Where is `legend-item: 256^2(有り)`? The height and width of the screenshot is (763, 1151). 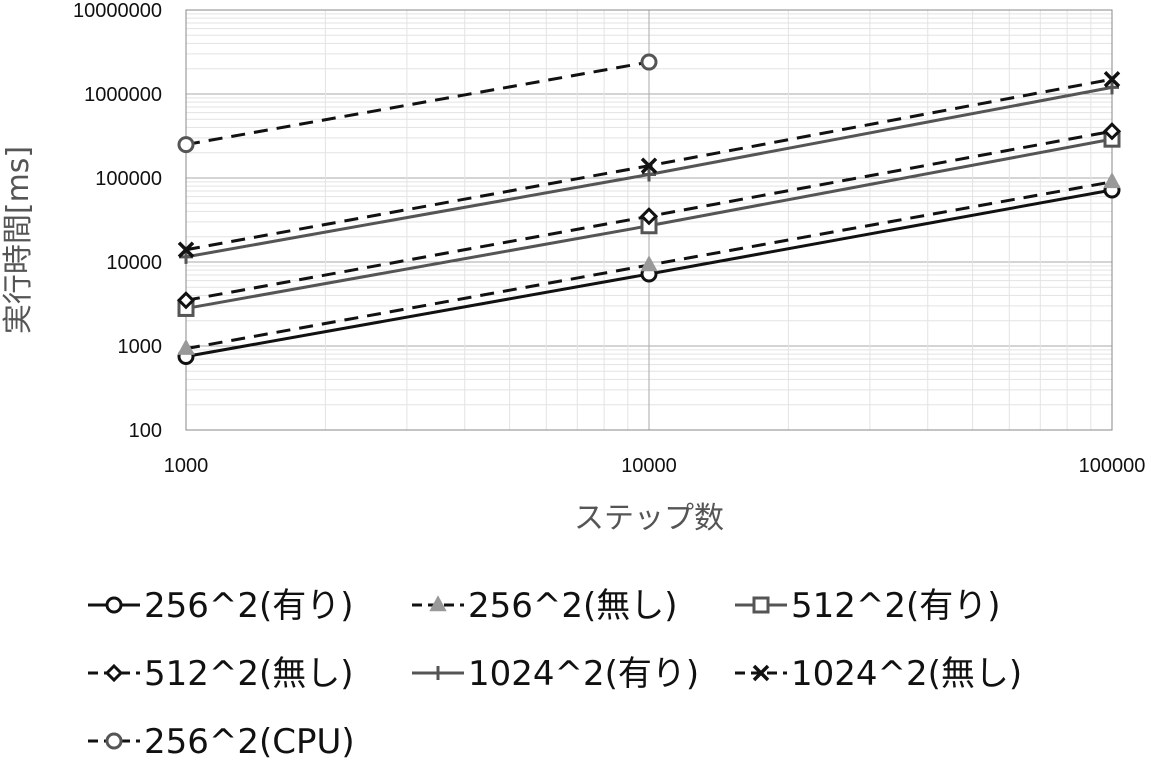 legend-item: 256^2(有り) is located at coordinates (221, 606).